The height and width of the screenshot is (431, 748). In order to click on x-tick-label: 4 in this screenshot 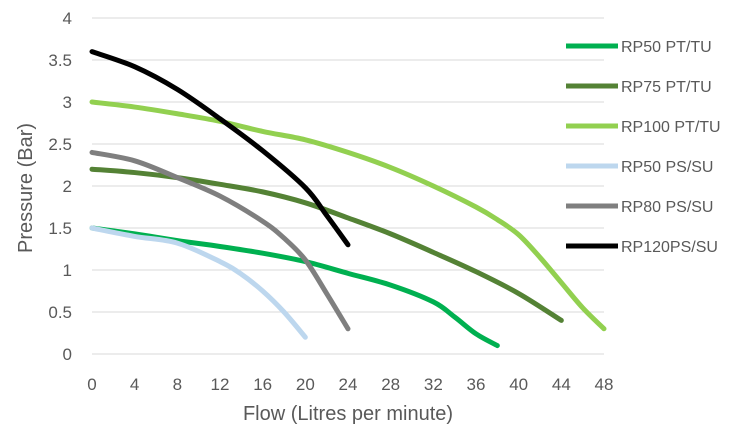, I will do `click(134, 384)`.